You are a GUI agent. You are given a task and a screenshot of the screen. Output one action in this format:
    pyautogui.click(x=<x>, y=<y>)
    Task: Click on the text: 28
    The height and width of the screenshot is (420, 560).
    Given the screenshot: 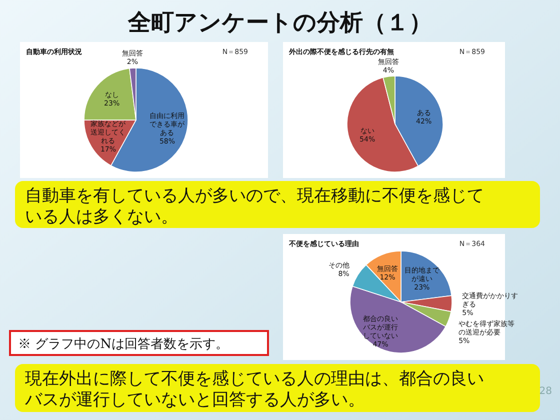 What is the action you would take?
    pyautogui.click(x=545, y=391)
    